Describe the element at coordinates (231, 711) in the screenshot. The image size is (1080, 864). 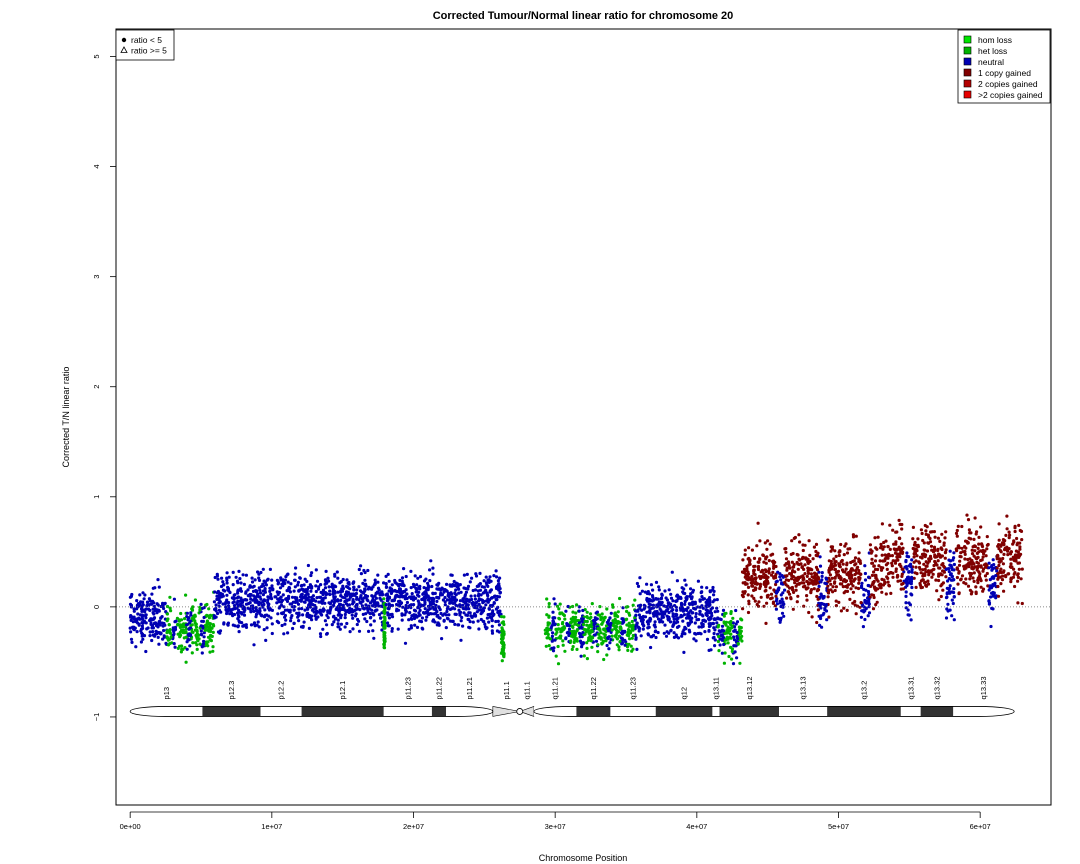
I see `ideogram-band-p12.3` at that location.